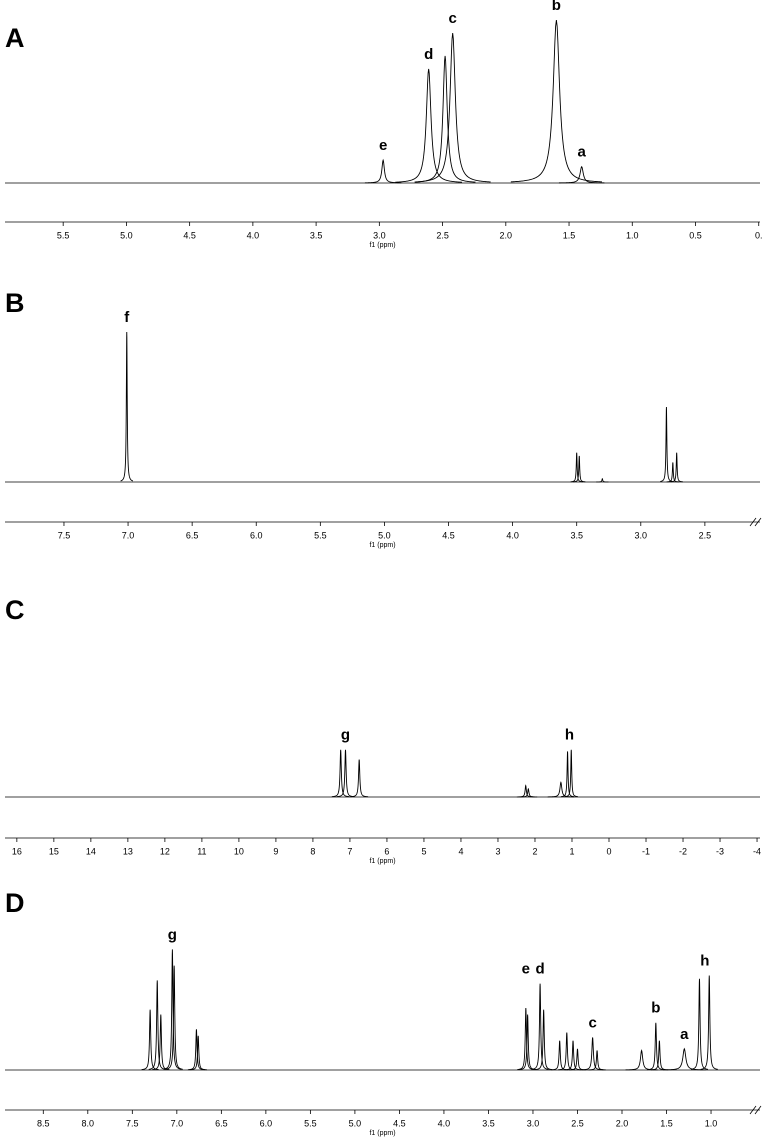 Image resolution: width=768 pixels, height=1144 pixels. I want to click on x-tick-label: 3, so click(497, 851).